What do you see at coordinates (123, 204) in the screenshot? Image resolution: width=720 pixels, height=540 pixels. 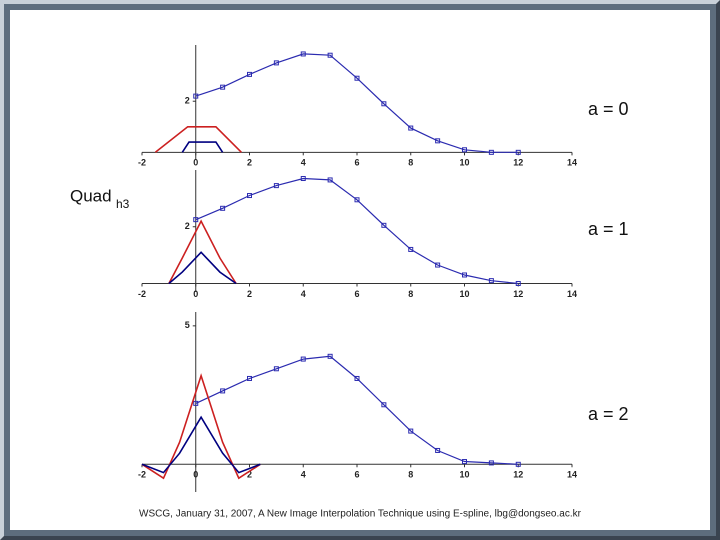 I see `kernel-subscript: h3` at bounding box center [123, 204].